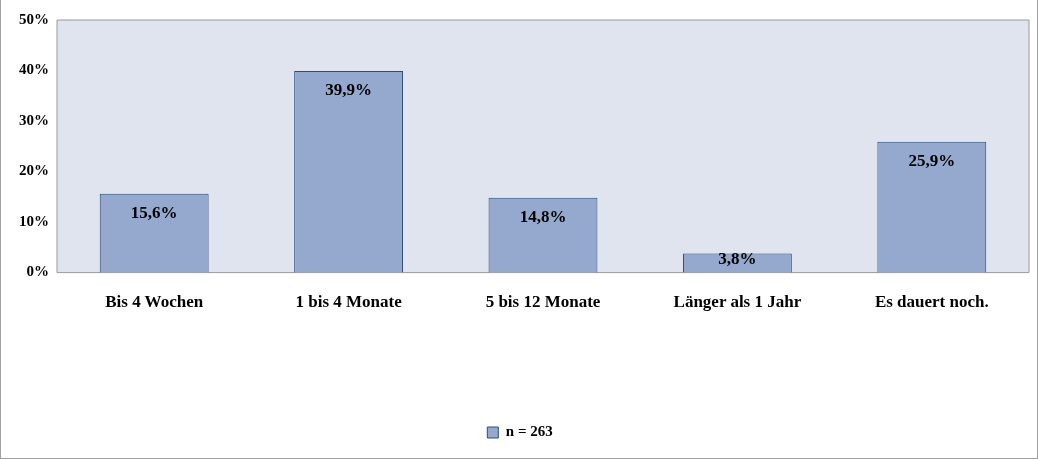  What do you see at coordinates (154, 213) in the screenshot?
I see `data-label: 15,6%` at bounding box center [154, 213].